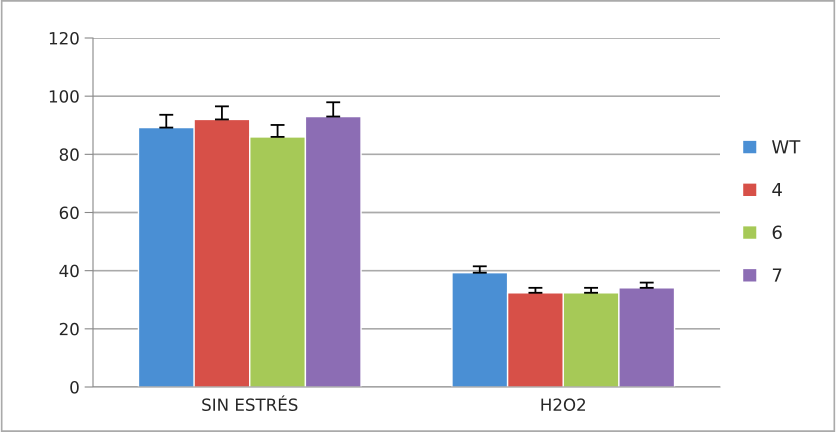 The width and height of the screenshot is (836, 432). What do you see at coordinates (563, 405) in the screenshot?
I see `x-tick-label: H2O2` at bounding box center [563, 405].